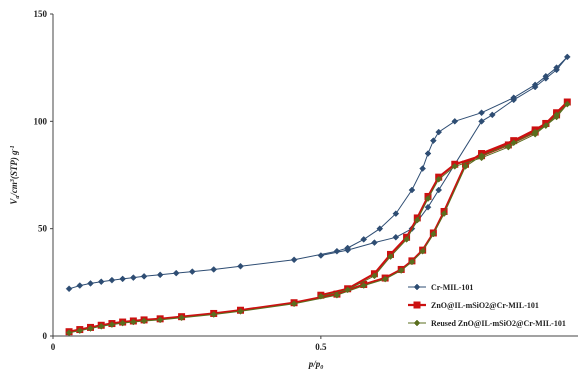 Image resolution: width=578 pixels, height=374 pixels. I want to click on y-ticks: 0 50 100 150, so click(43, 175).